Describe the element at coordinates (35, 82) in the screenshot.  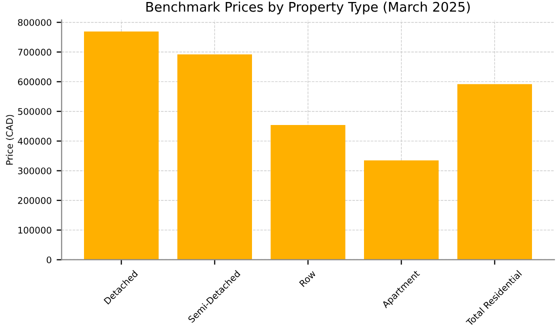
I see `y-tick-label: 600000` at that location.